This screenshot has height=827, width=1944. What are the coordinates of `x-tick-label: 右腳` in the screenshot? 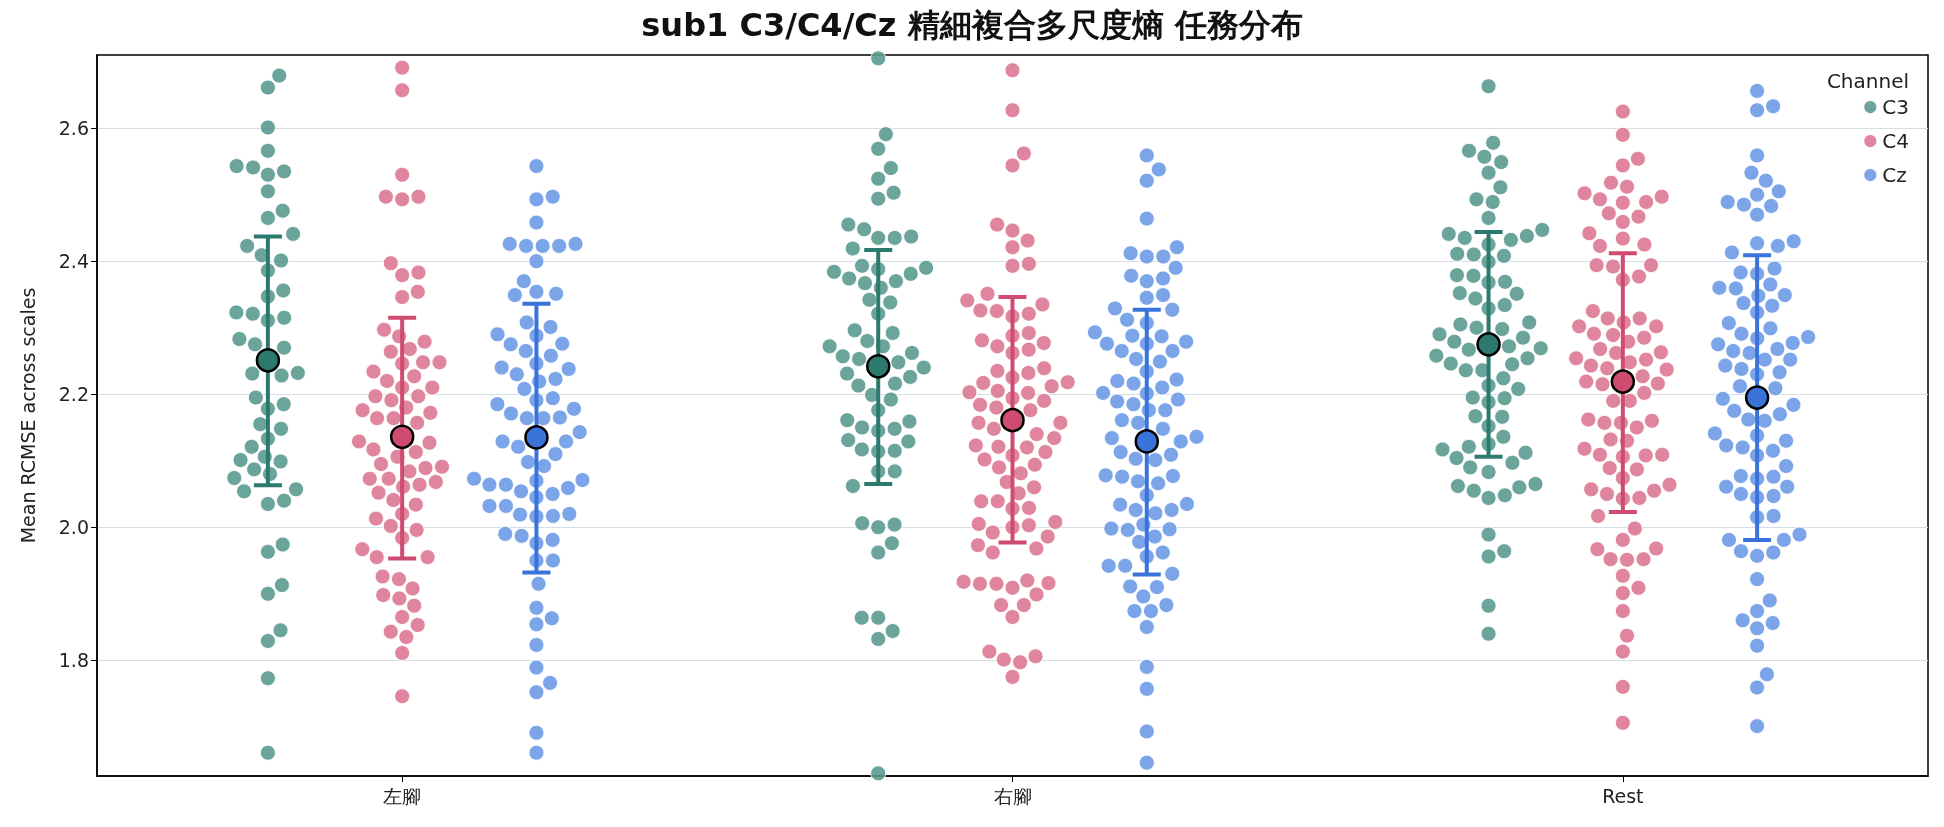 It's located at (1012, 795).